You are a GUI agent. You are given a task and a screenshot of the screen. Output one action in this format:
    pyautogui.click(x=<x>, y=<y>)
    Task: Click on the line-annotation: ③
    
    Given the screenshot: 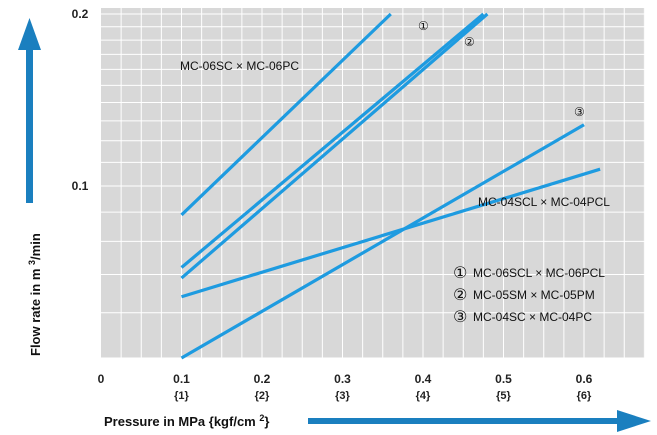 What is the action you would take?
    pyautogui.click(x=579, y=112)
    